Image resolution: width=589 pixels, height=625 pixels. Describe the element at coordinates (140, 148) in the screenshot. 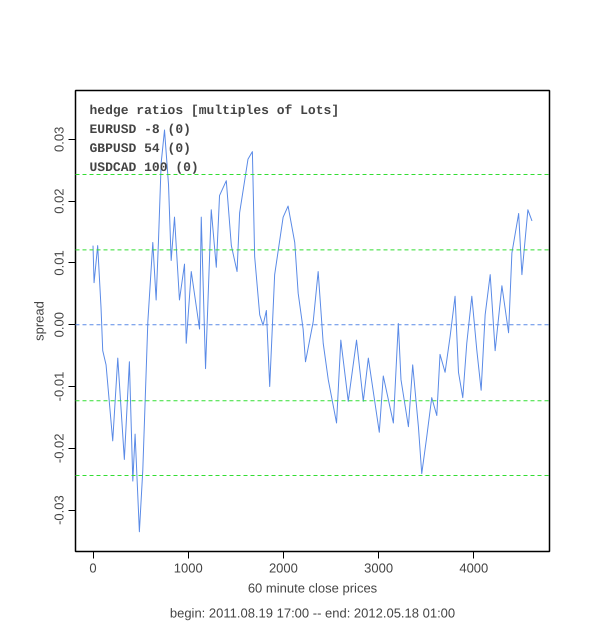

I see `annotation: GBPUSD 54 (0)` at that location.